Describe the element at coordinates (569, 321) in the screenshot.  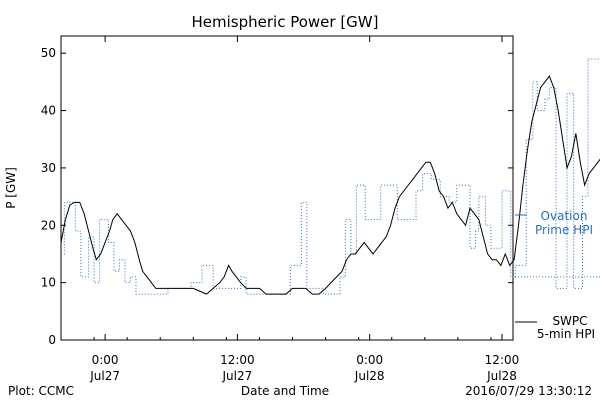
I see `legend-swpc-line1: SWPC` at that location.